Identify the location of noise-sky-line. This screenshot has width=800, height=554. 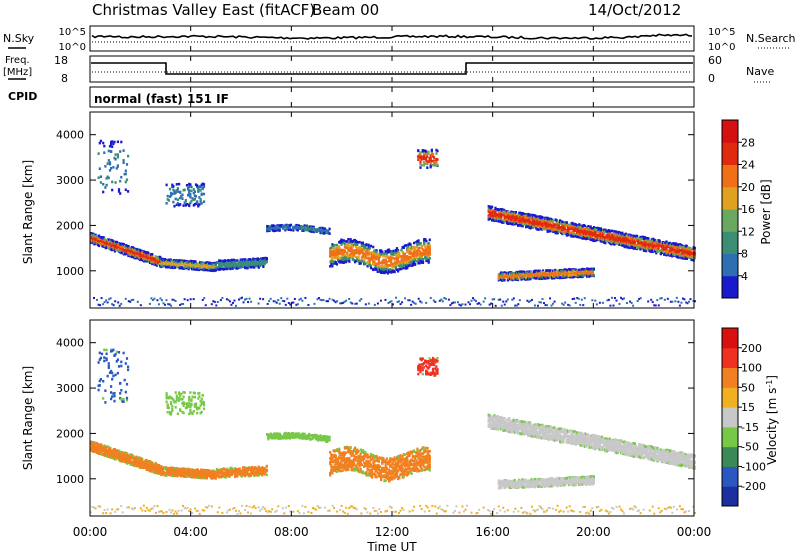
(392, 36).